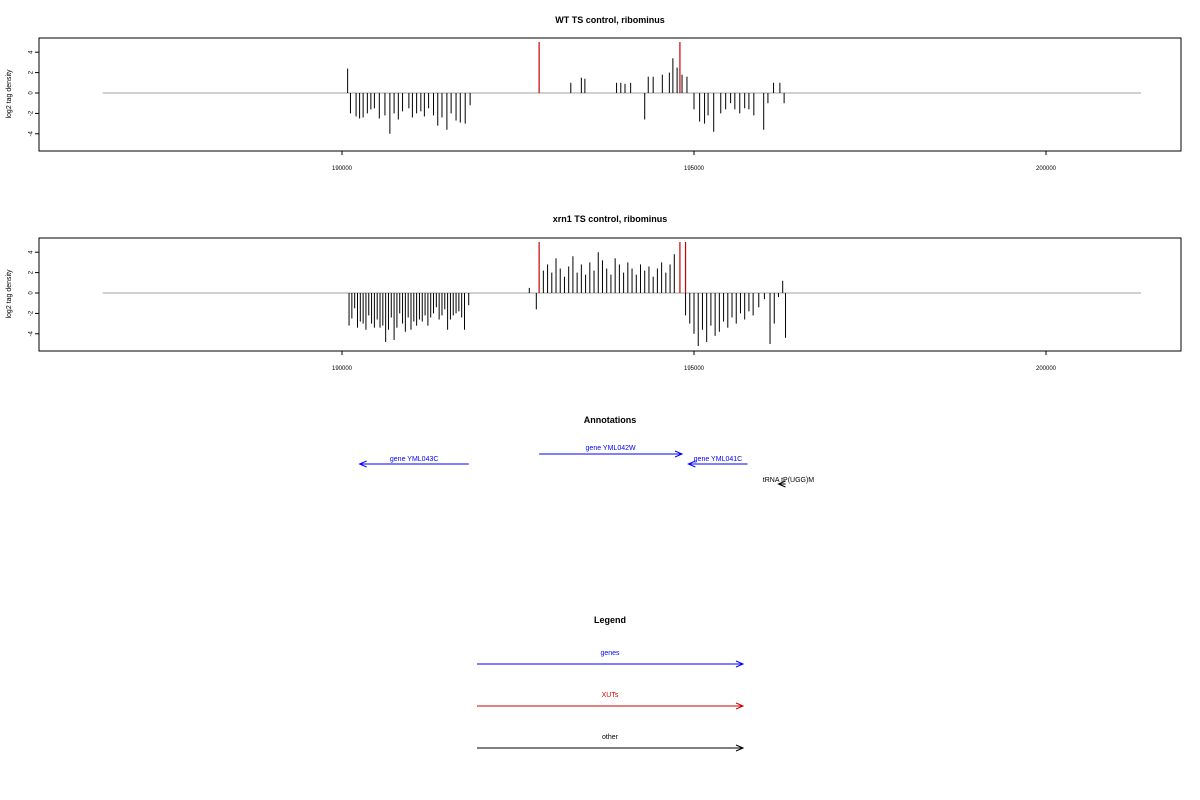  What do you see at coordinates (610, 94) in the screenshot?
I see `plot-frame-wt` at bounding box center [610, 94].